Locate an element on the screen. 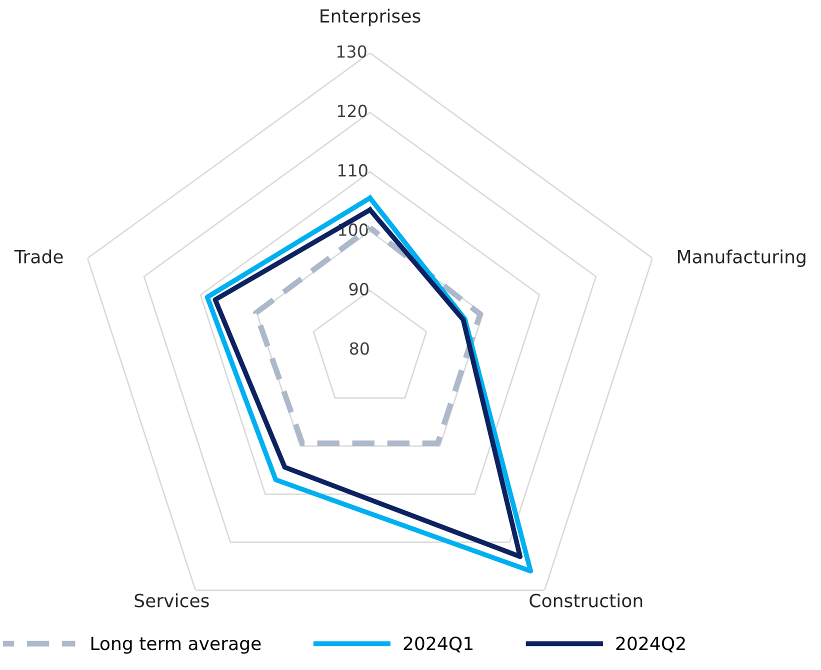 The image size is (821, 670). spoke-label: Construction is located at coordinates (586, 600).